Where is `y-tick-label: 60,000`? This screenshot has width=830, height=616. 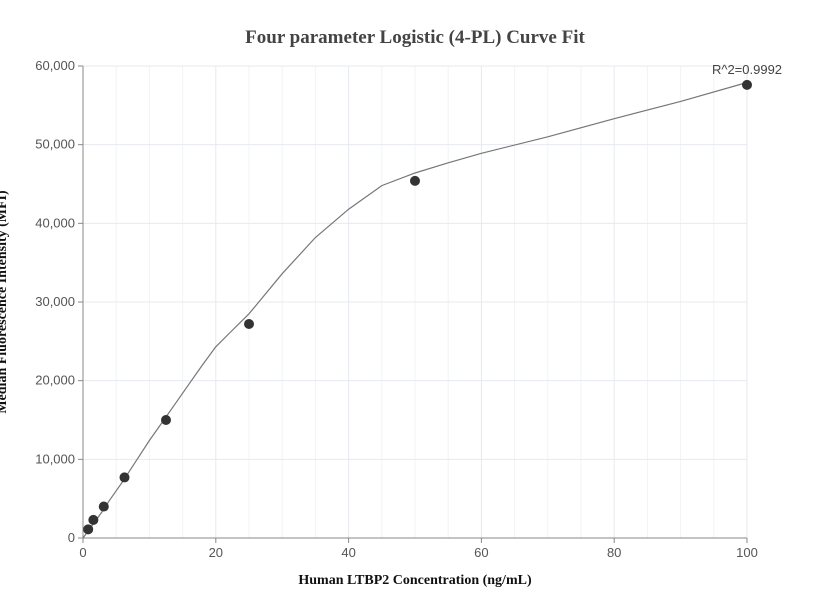
y-tick-label: 60,000 is located at coordinates (55, 65).